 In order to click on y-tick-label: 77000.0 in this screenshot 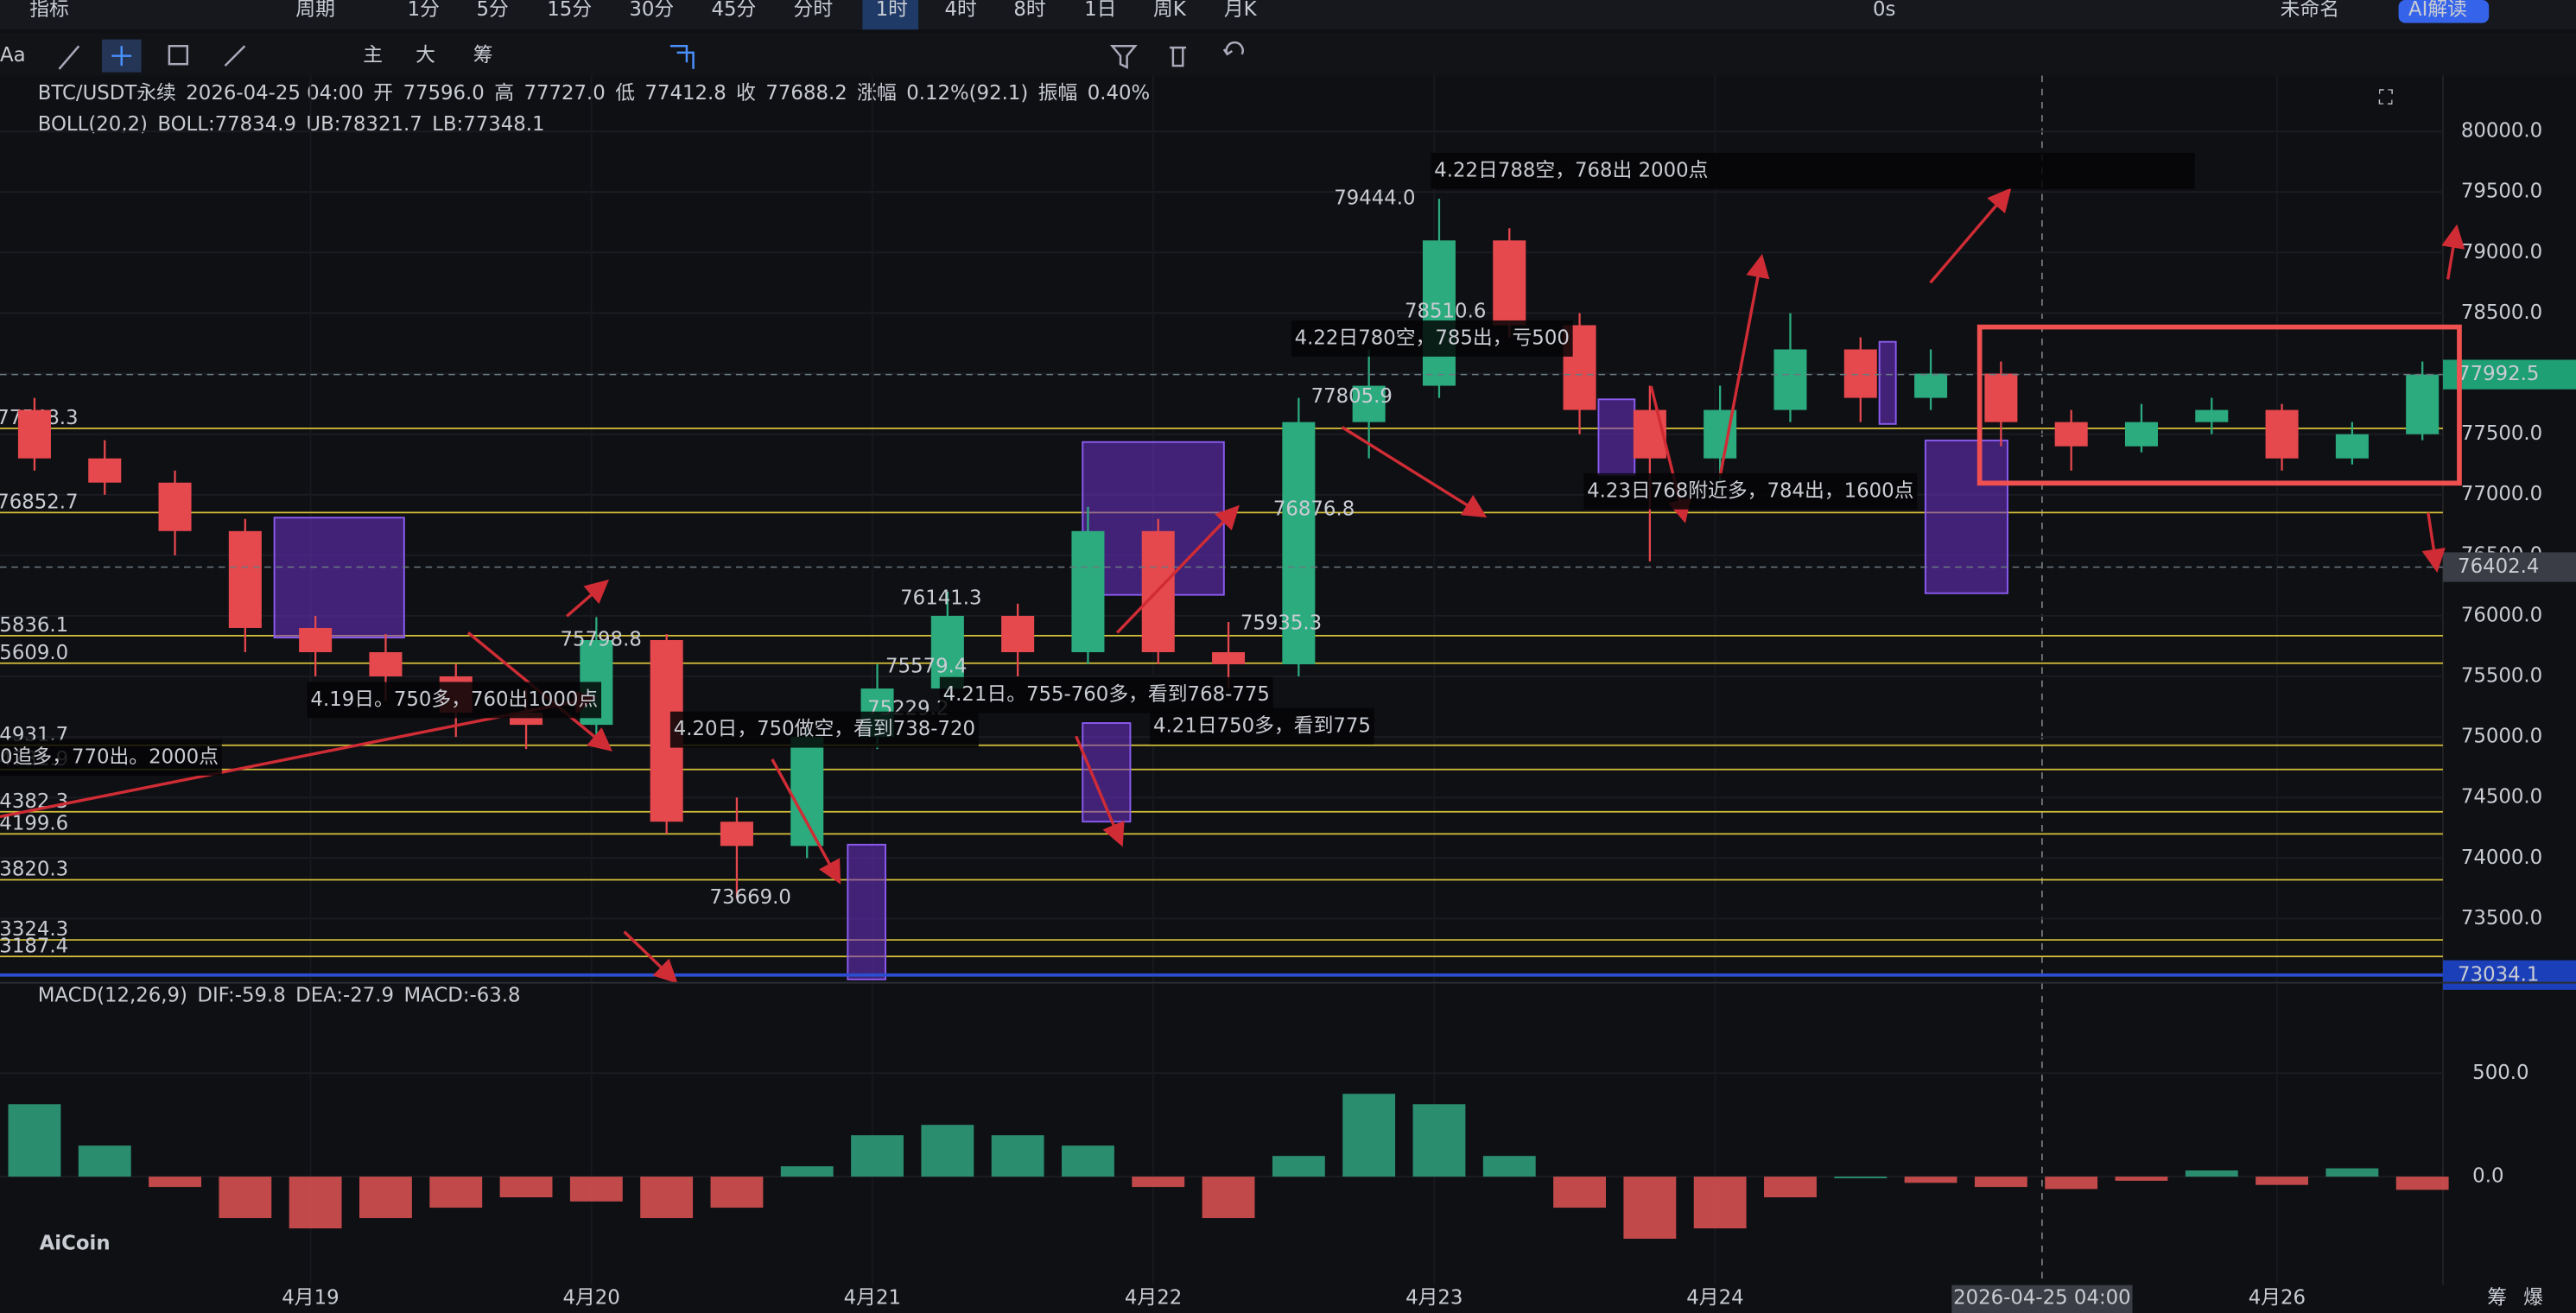, I will do `click(2501, 494)`.